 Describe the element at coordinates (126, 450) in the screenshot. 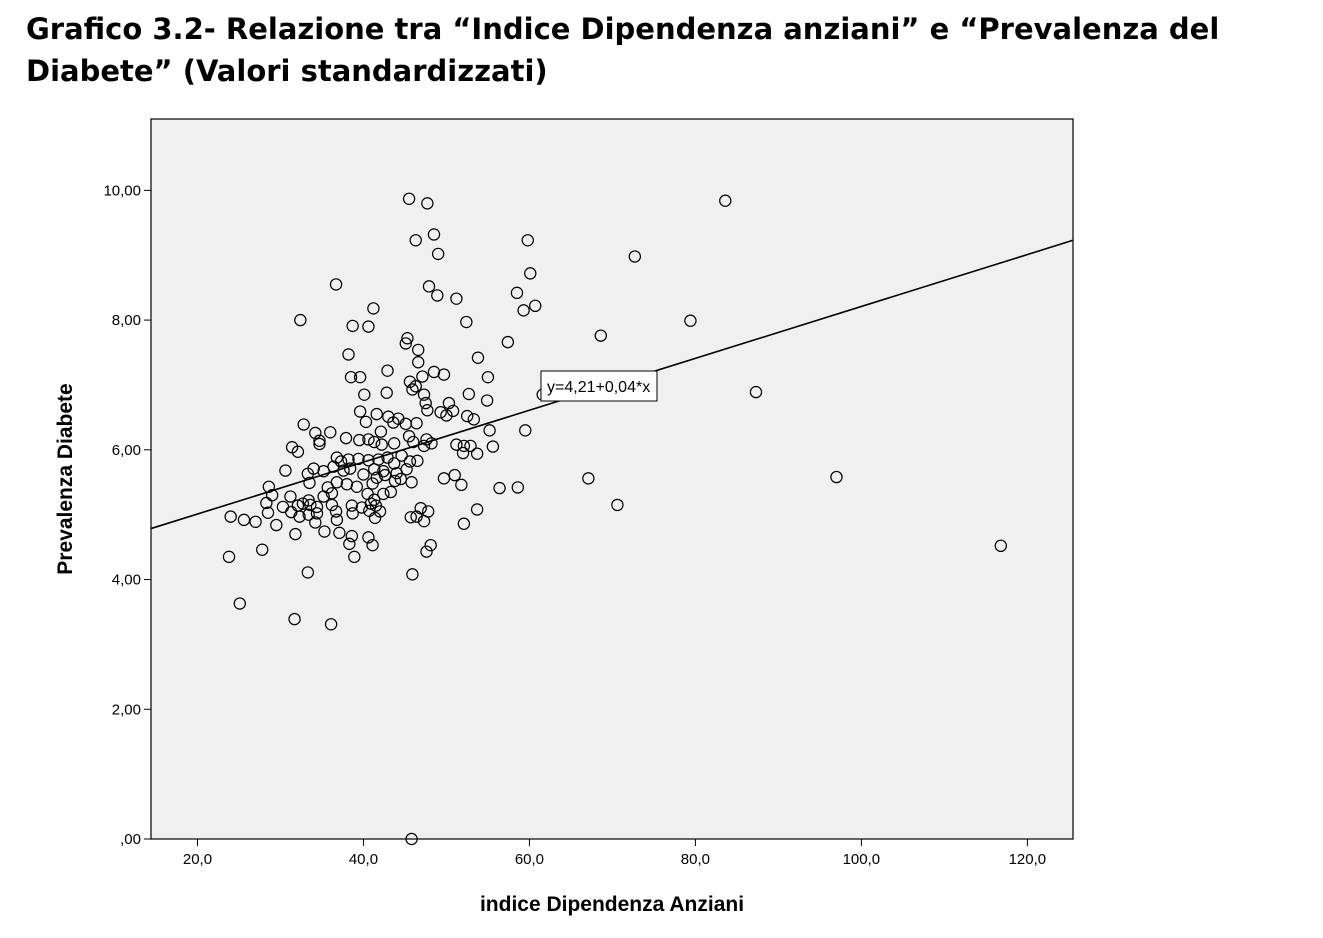

I see `y-tick-label: 6,00` at that location.